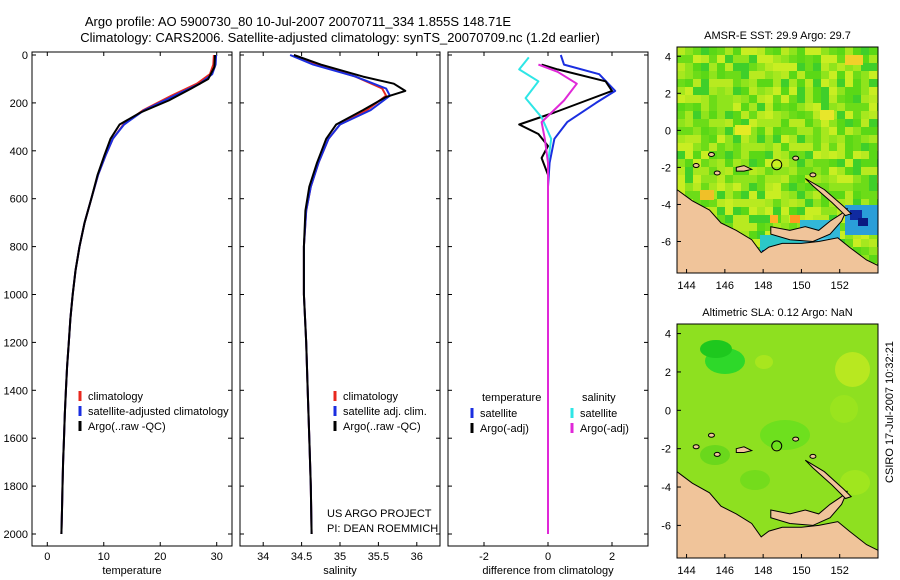 This screenshot has width=900, height=580. I want to click on legend-group-title: temperature, so click(511, 398).